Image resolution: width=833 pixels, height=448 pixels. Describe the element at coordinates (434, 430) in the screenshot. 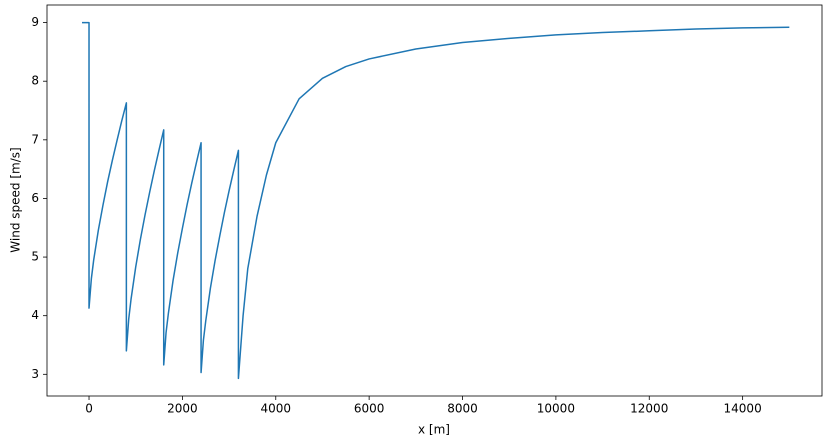

I see `x-axis-label: x [m]` at that location.